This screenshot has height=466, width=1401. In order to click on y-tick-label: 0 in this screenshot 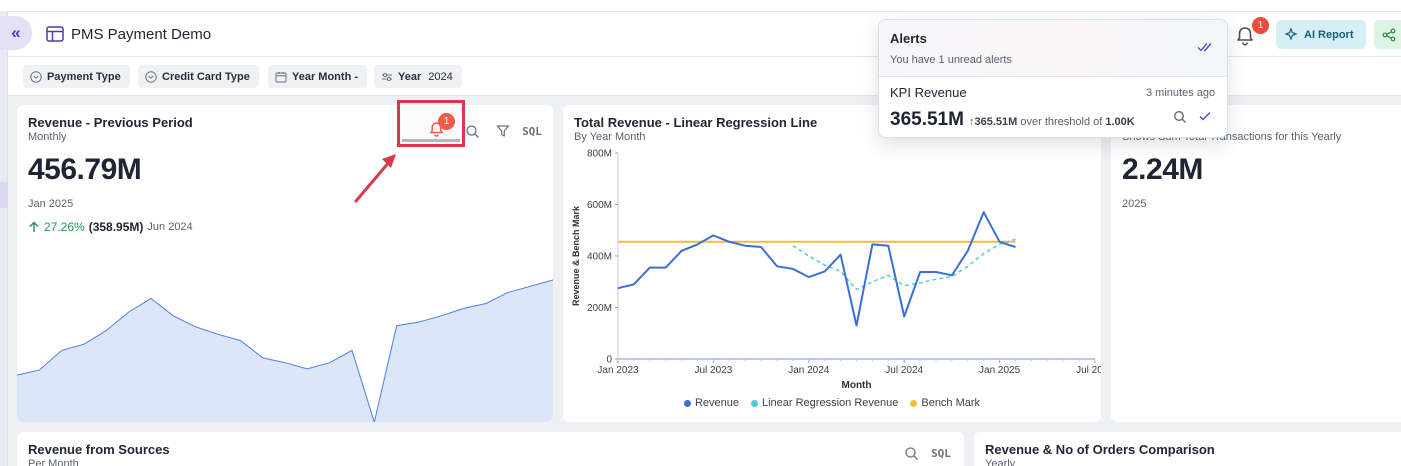, I will do `click(609, 360)`.